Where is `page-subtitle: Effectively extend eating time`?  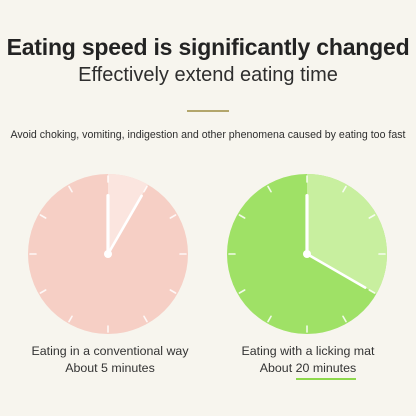
page-subtitle: Effectively extend eating time is located at coordinates (208, 75).